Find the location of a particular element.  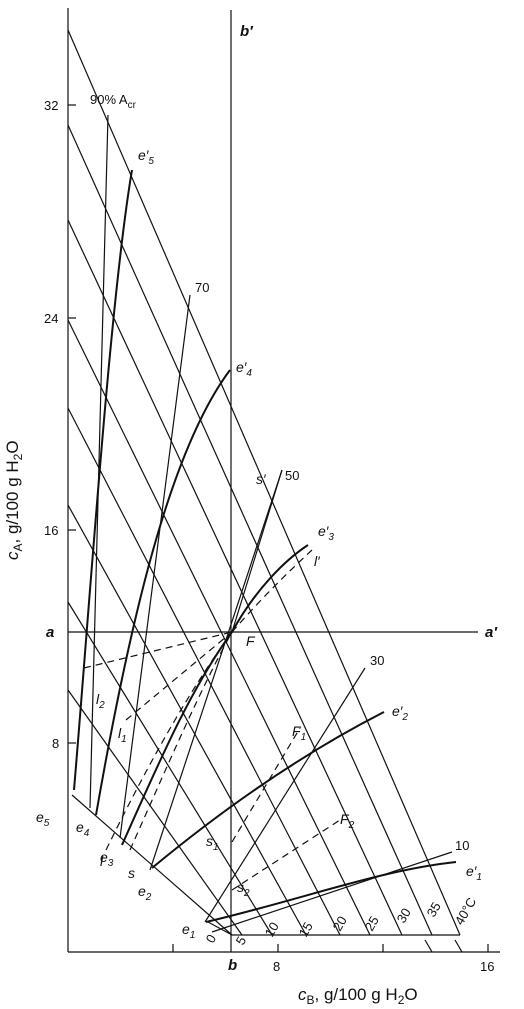

label-e5-prime: e′5 is located at coordinates (146, 157).